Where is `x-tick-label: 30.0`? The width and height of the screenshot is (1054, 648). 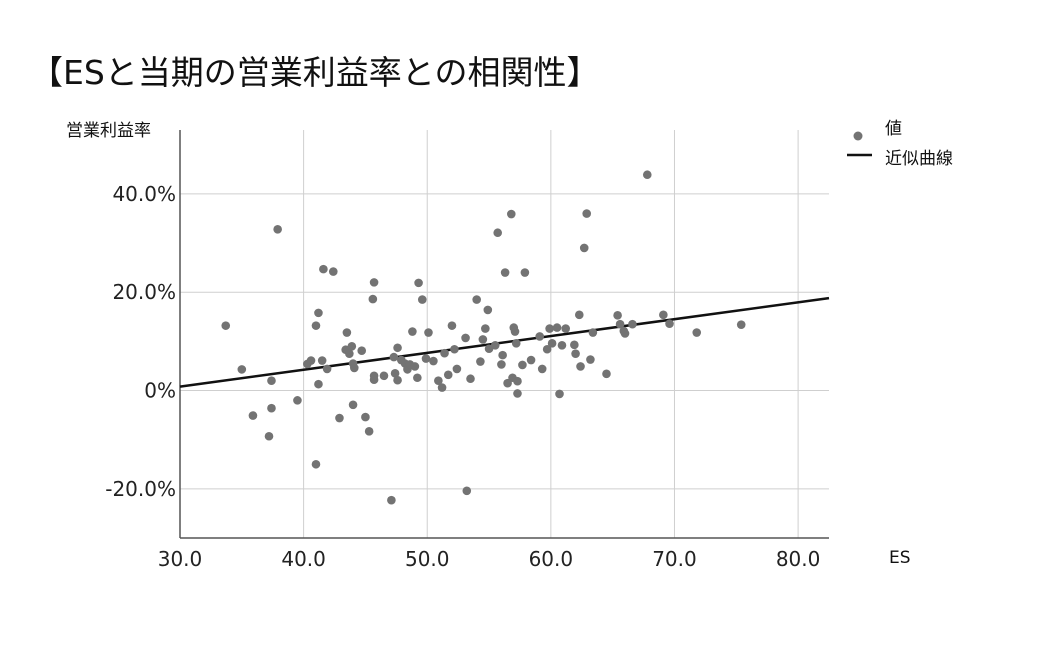 x-tick-label: 30.0 is located at coordinates (180, 559).